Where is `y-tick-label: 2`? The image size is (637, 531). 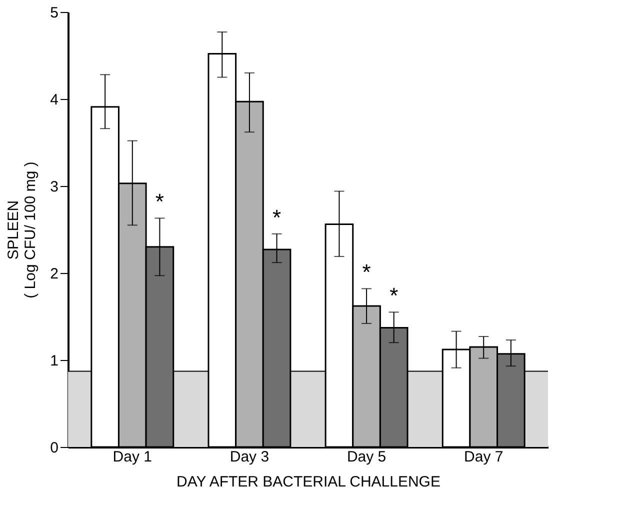
y-tick-label: 2 is located at coordinates (54, 274).